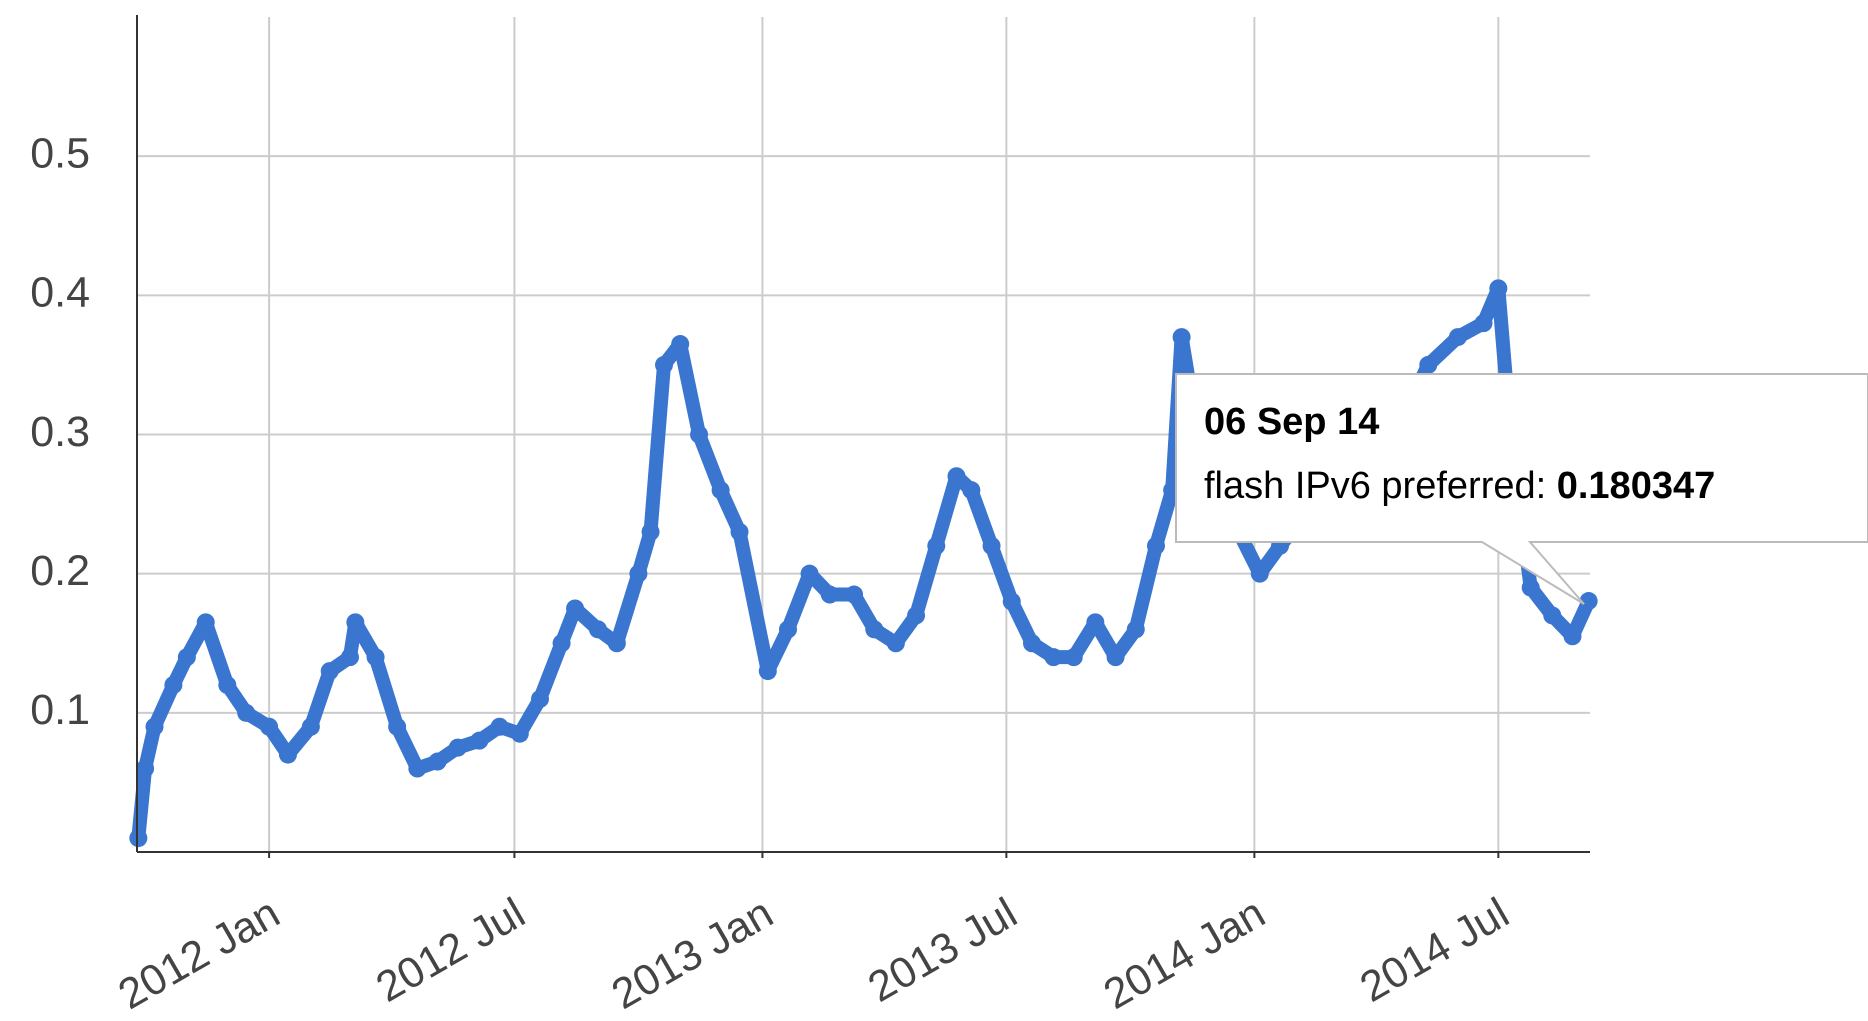  I want to click on x-tick-label: 2012 Jul, so click(450, 950).